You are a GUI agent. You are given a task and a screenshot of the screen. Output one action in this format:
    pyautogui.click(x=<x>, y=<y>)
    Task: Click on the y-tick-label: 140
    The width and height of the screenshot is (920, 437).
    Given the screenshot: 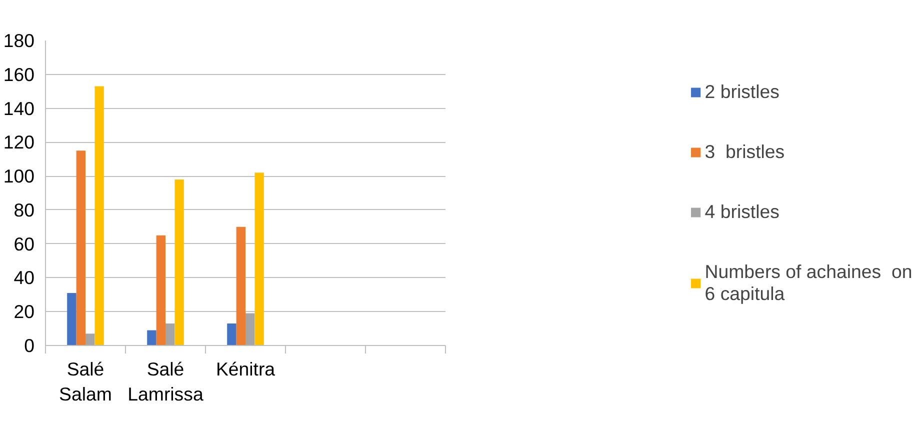 What is the action you would take?
    pyautogui.click(x=19, y=108)
    